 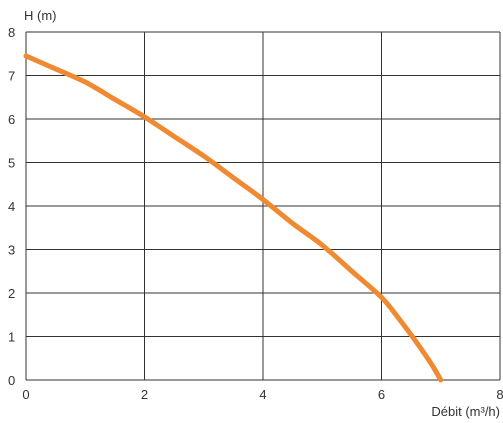 What do you see at coordinates (465, 411) in the screenshot?
I see `x-axis-label: Débit (m³/h)` at bounding box center [465, 411].